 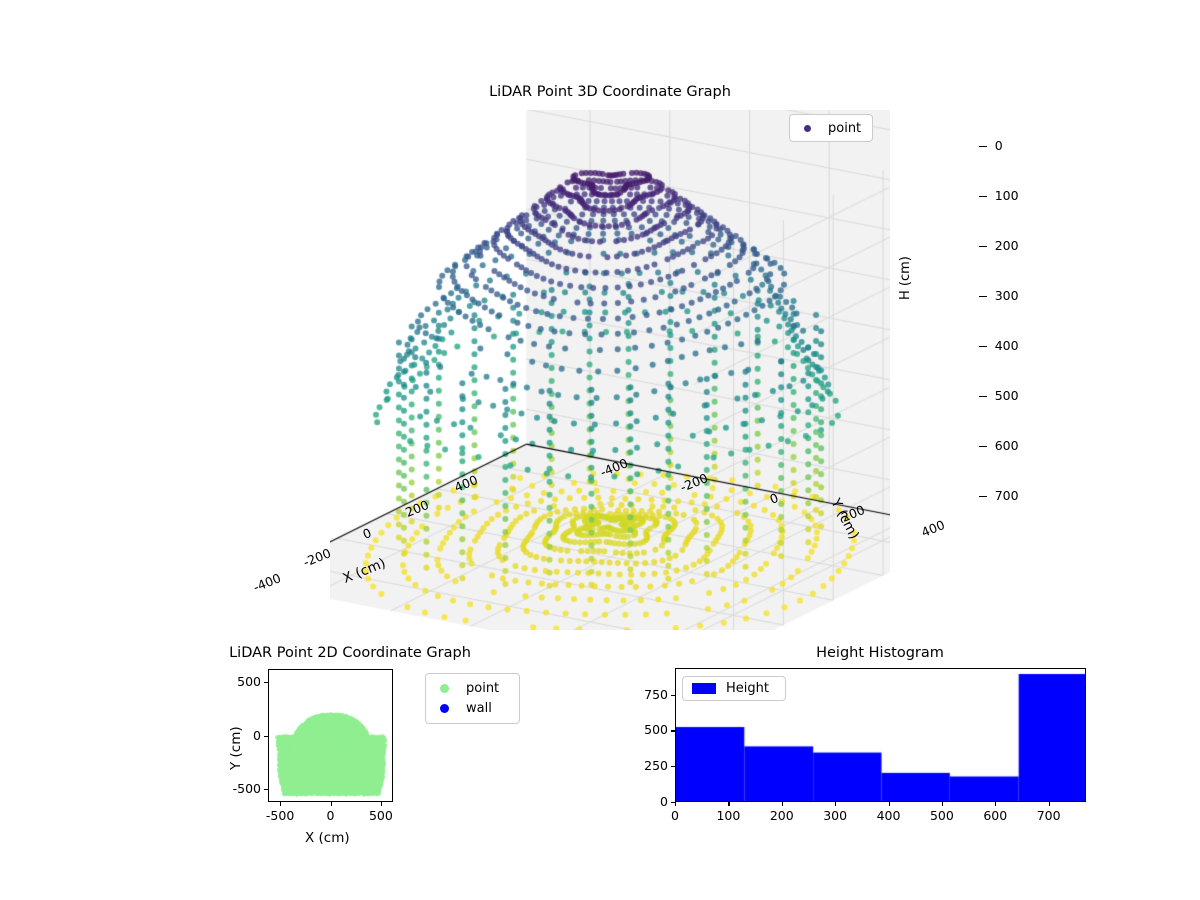 I want to click on plot2d-ytick-0: 500, so click(x=249, y=681).